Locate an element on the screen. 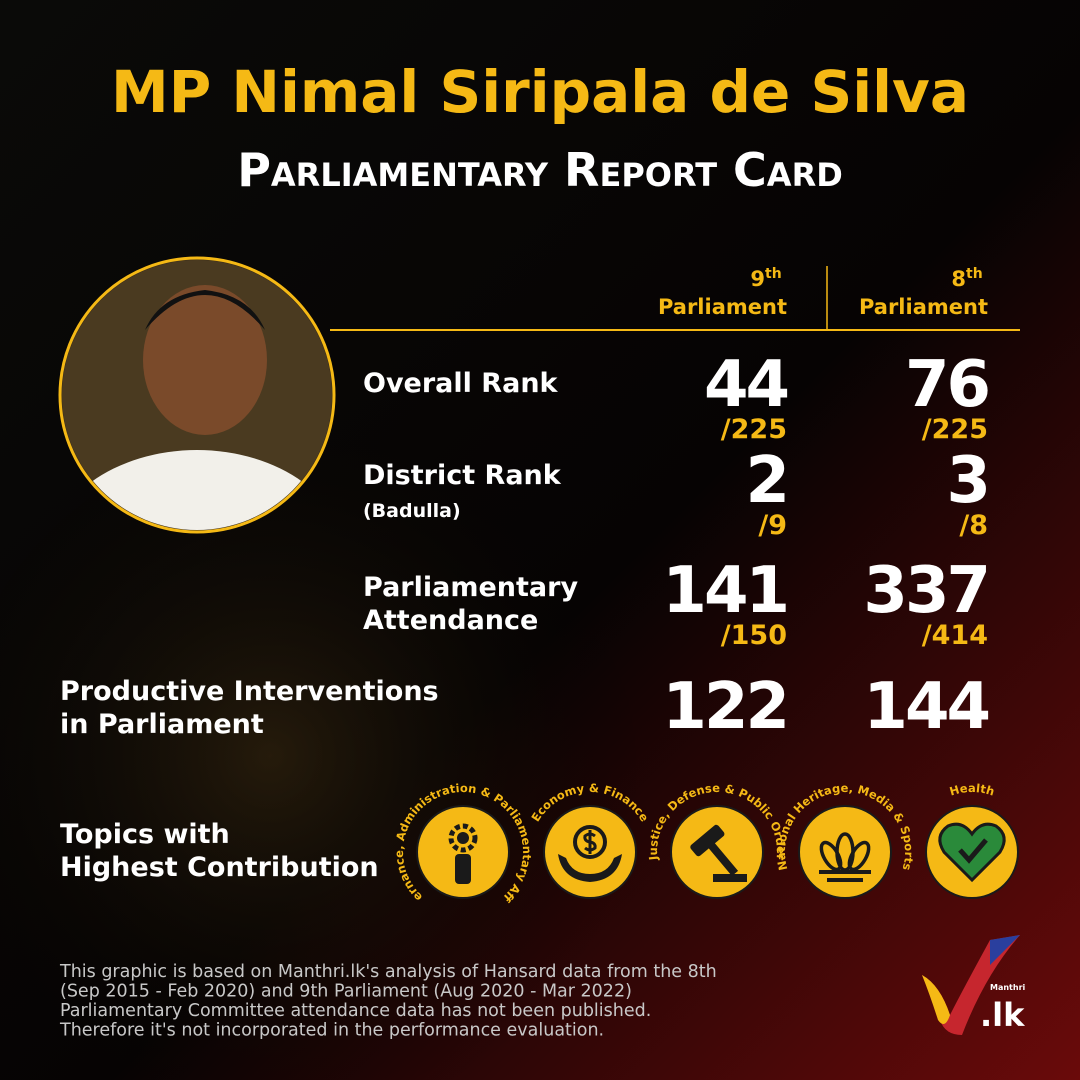 This screenshot has width=1080, height=1080. row-value: 141 is located at coordinates (724, 591).